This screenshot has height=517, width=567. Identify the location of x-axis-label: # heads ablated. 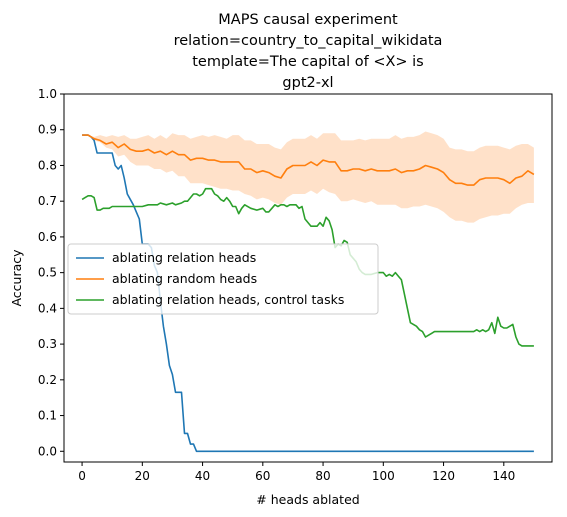
(307, 499).